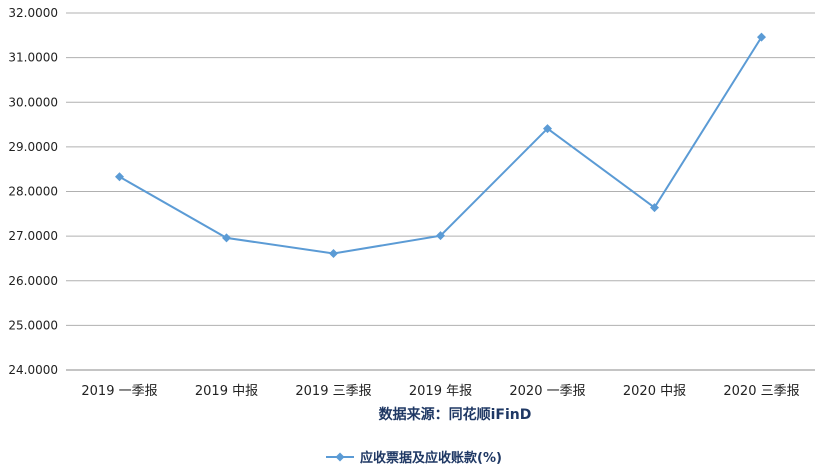 Image resolution: width=832 pixels, height=474 pixels. Describe the element at coordinates (33, 325) in the screenshot. I see `y-tick-label: 25.0000` at that location.